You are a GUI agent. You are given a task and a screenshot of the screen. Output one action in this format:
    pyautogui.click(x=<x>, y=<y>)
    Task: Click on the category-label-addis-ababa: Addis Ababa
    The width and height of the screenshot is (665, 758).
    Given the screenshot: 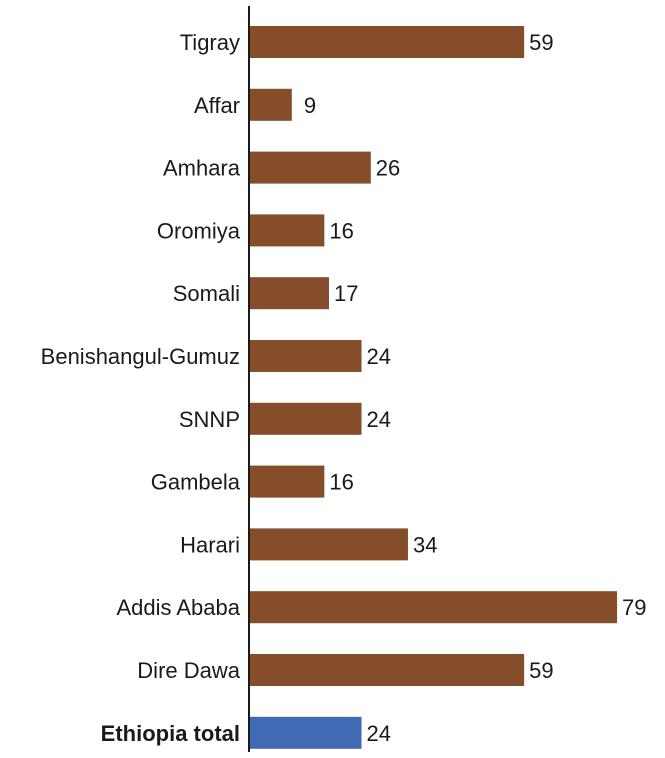 What is the action you would take?
    pyautogui.click(x=178, y=607)
    